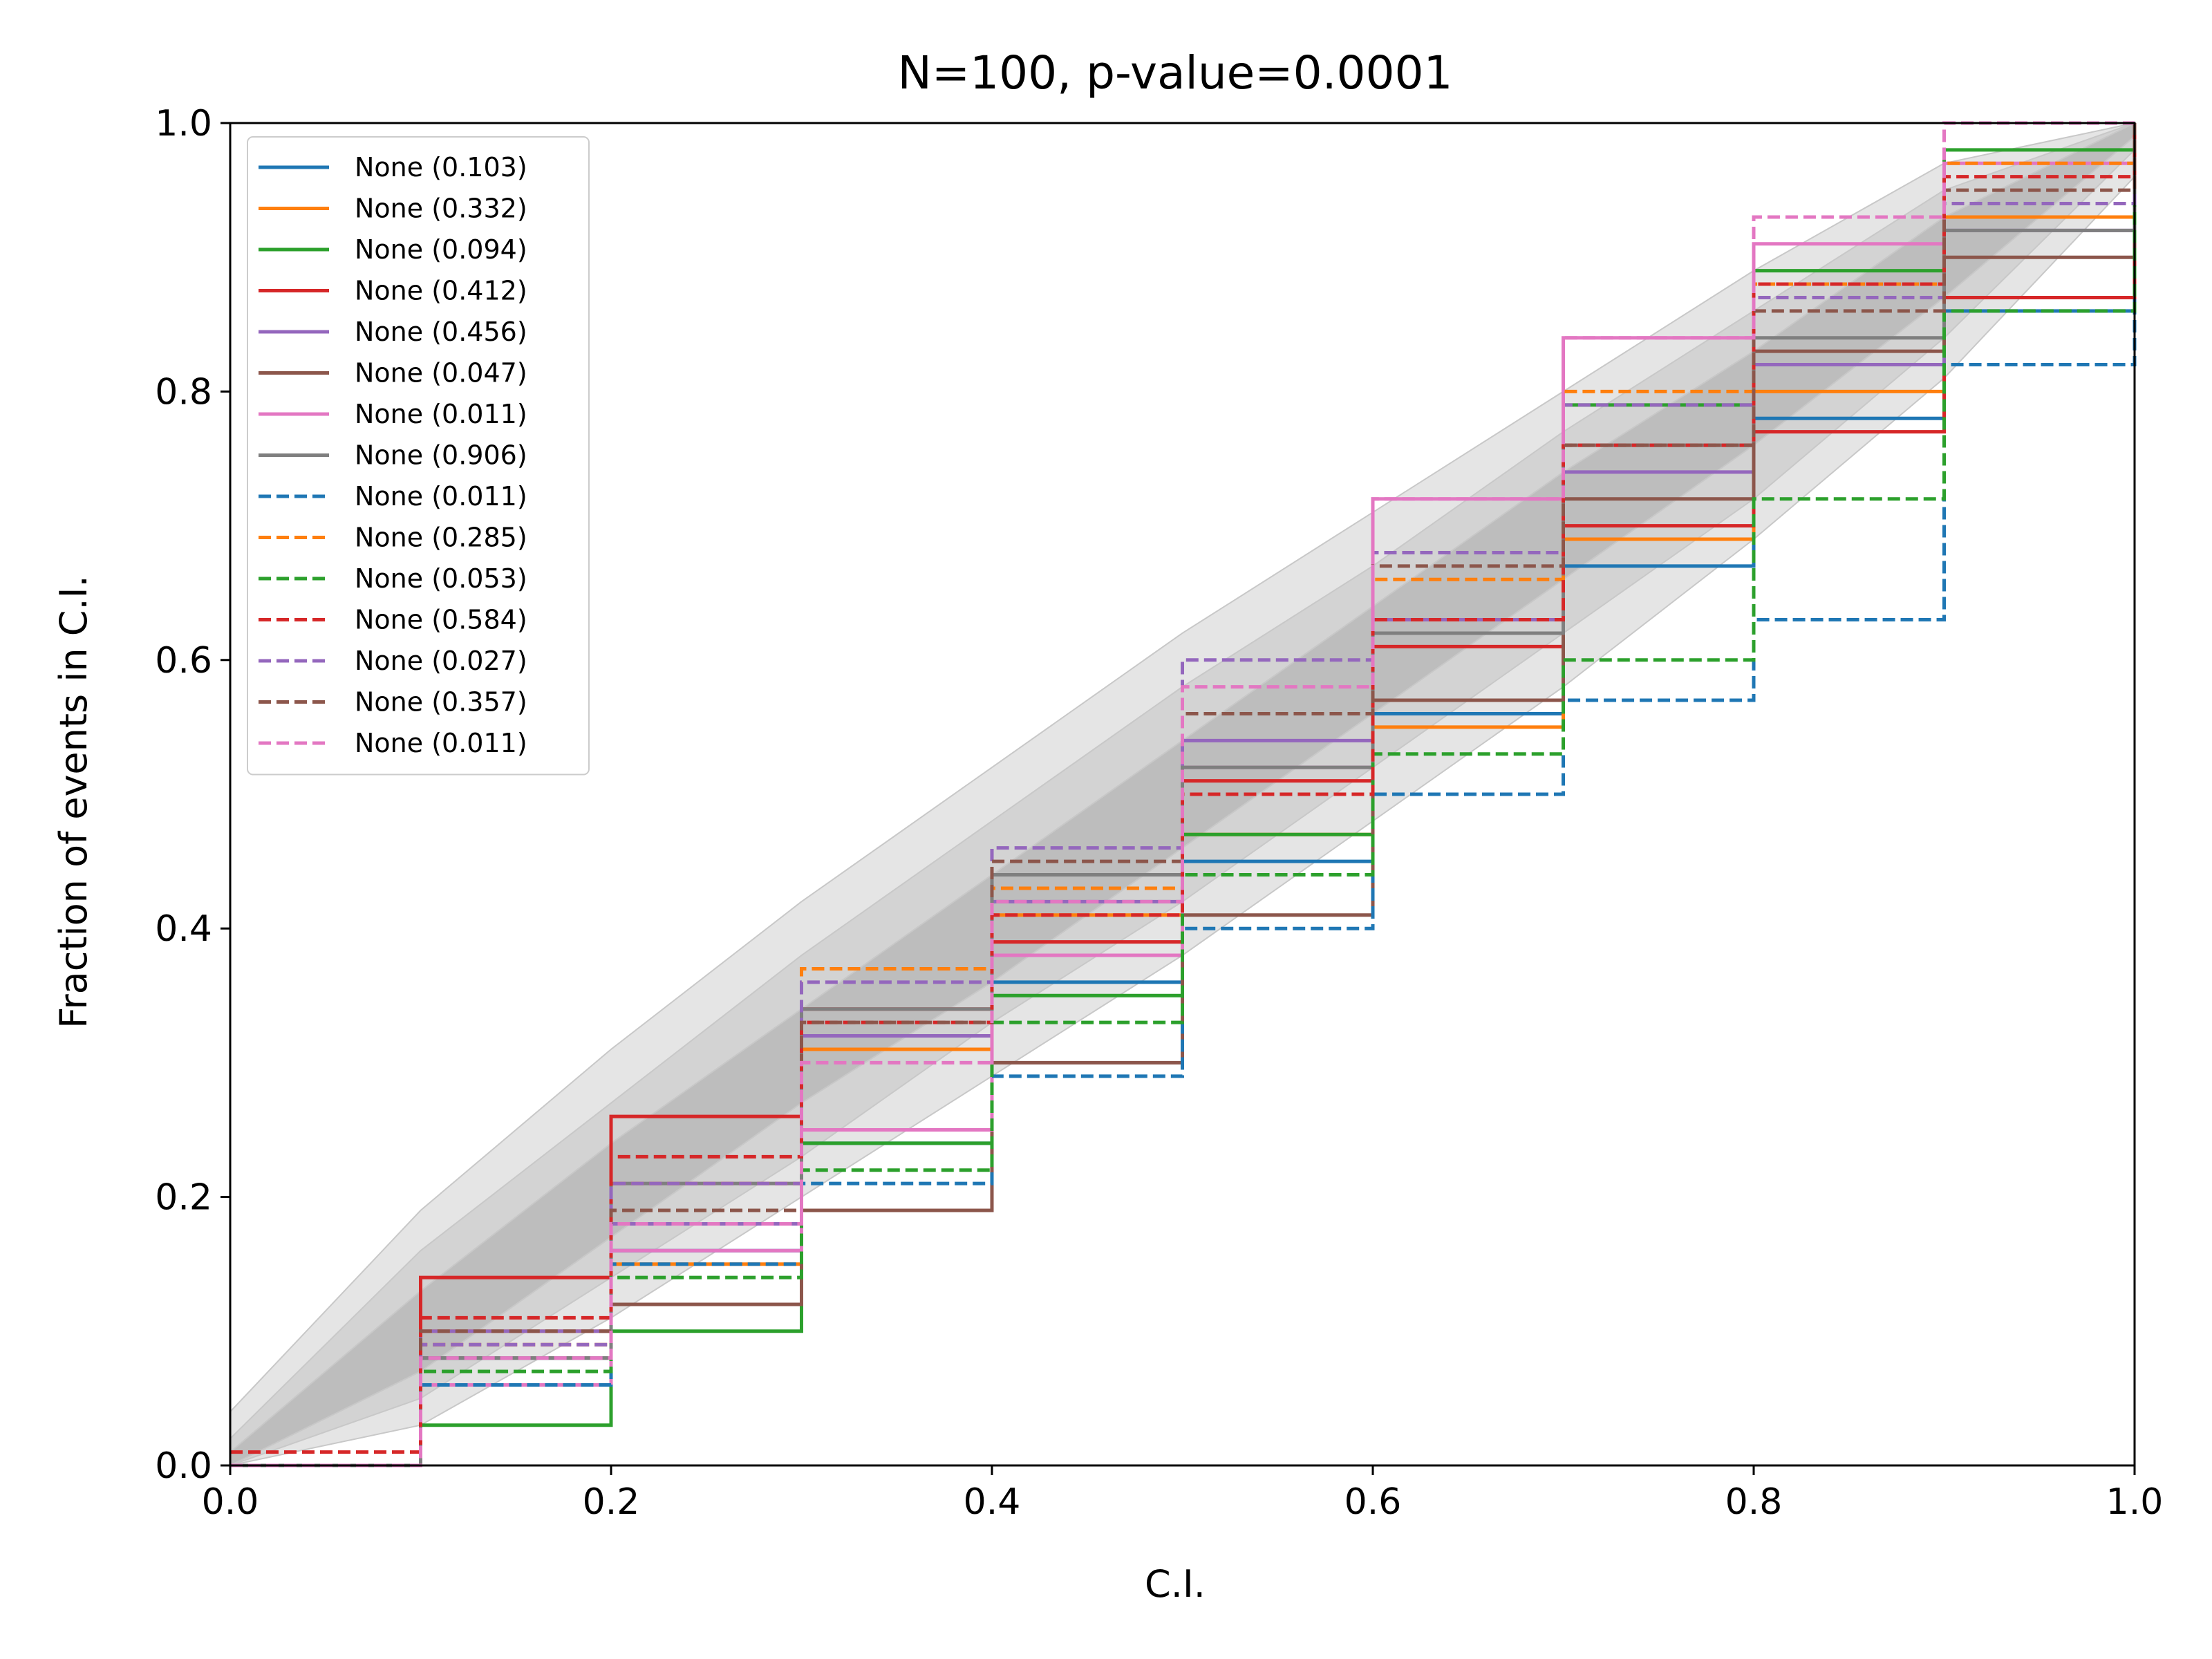  I want to click on x-tick-label: 0.2, so click(611, 1502).